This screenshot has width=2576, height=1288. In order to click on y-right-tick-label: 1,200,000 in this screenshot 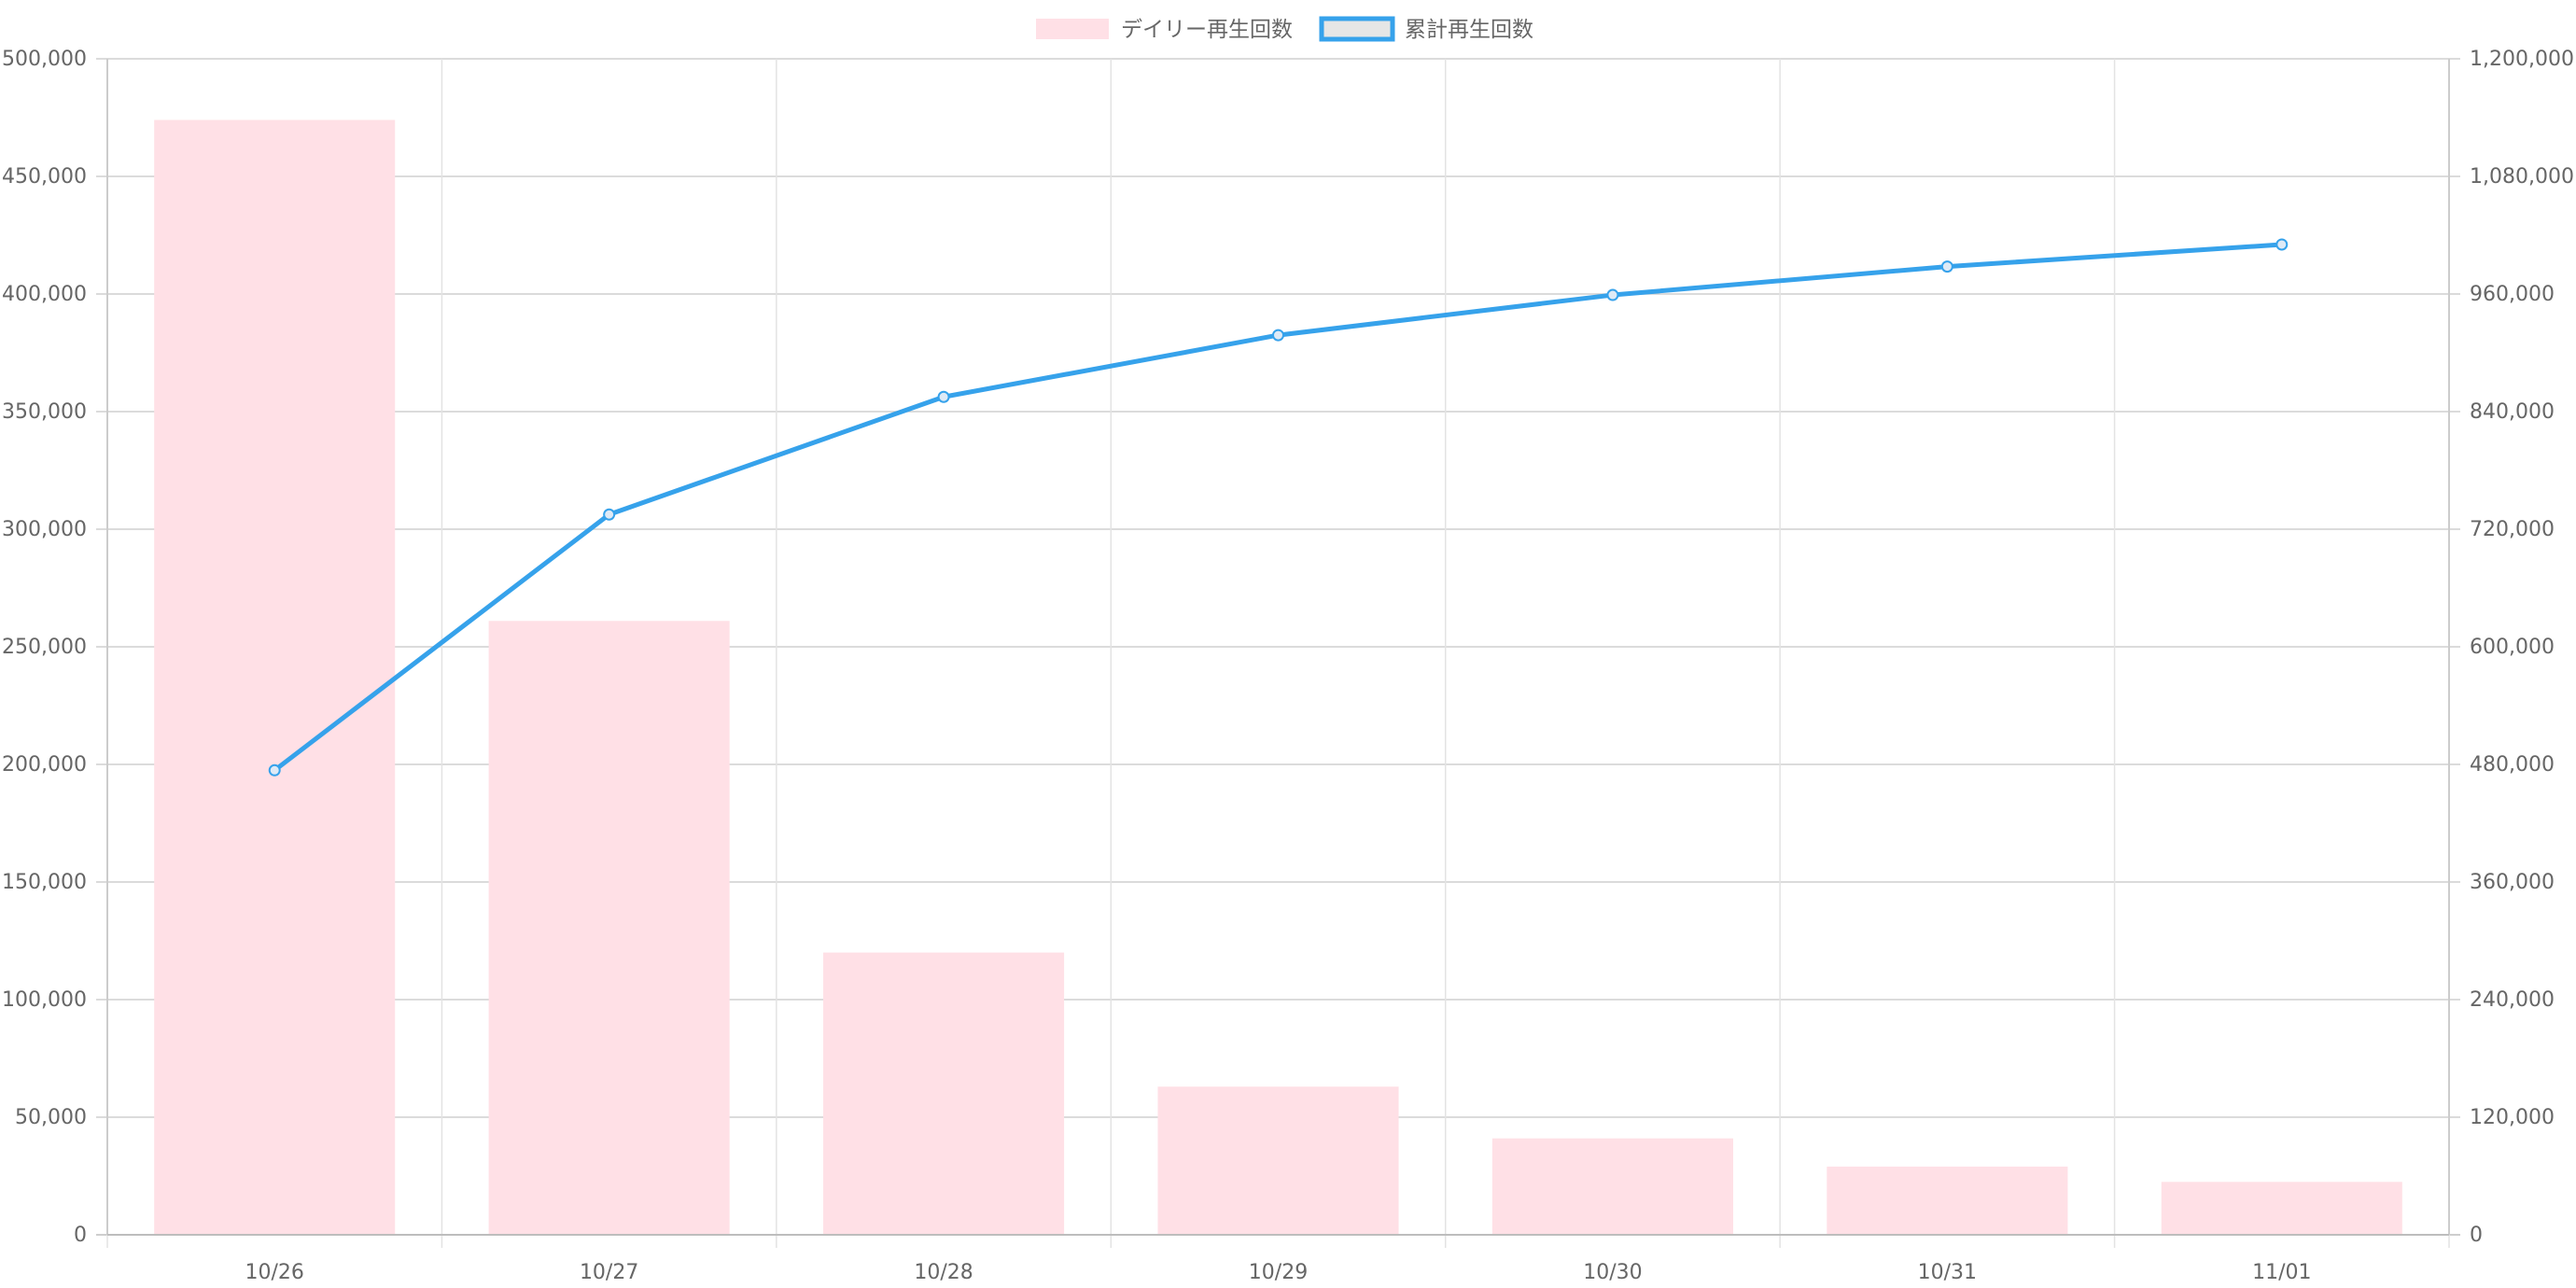, I will do `click(2522, 59)`.